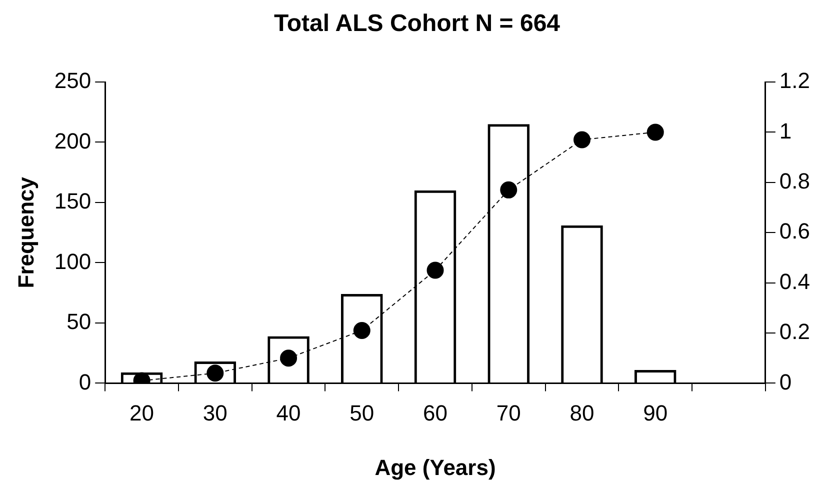  Describe the element at coordinates (215, 413) in the screenshot. I see `x-tick-label: 30` at that location.